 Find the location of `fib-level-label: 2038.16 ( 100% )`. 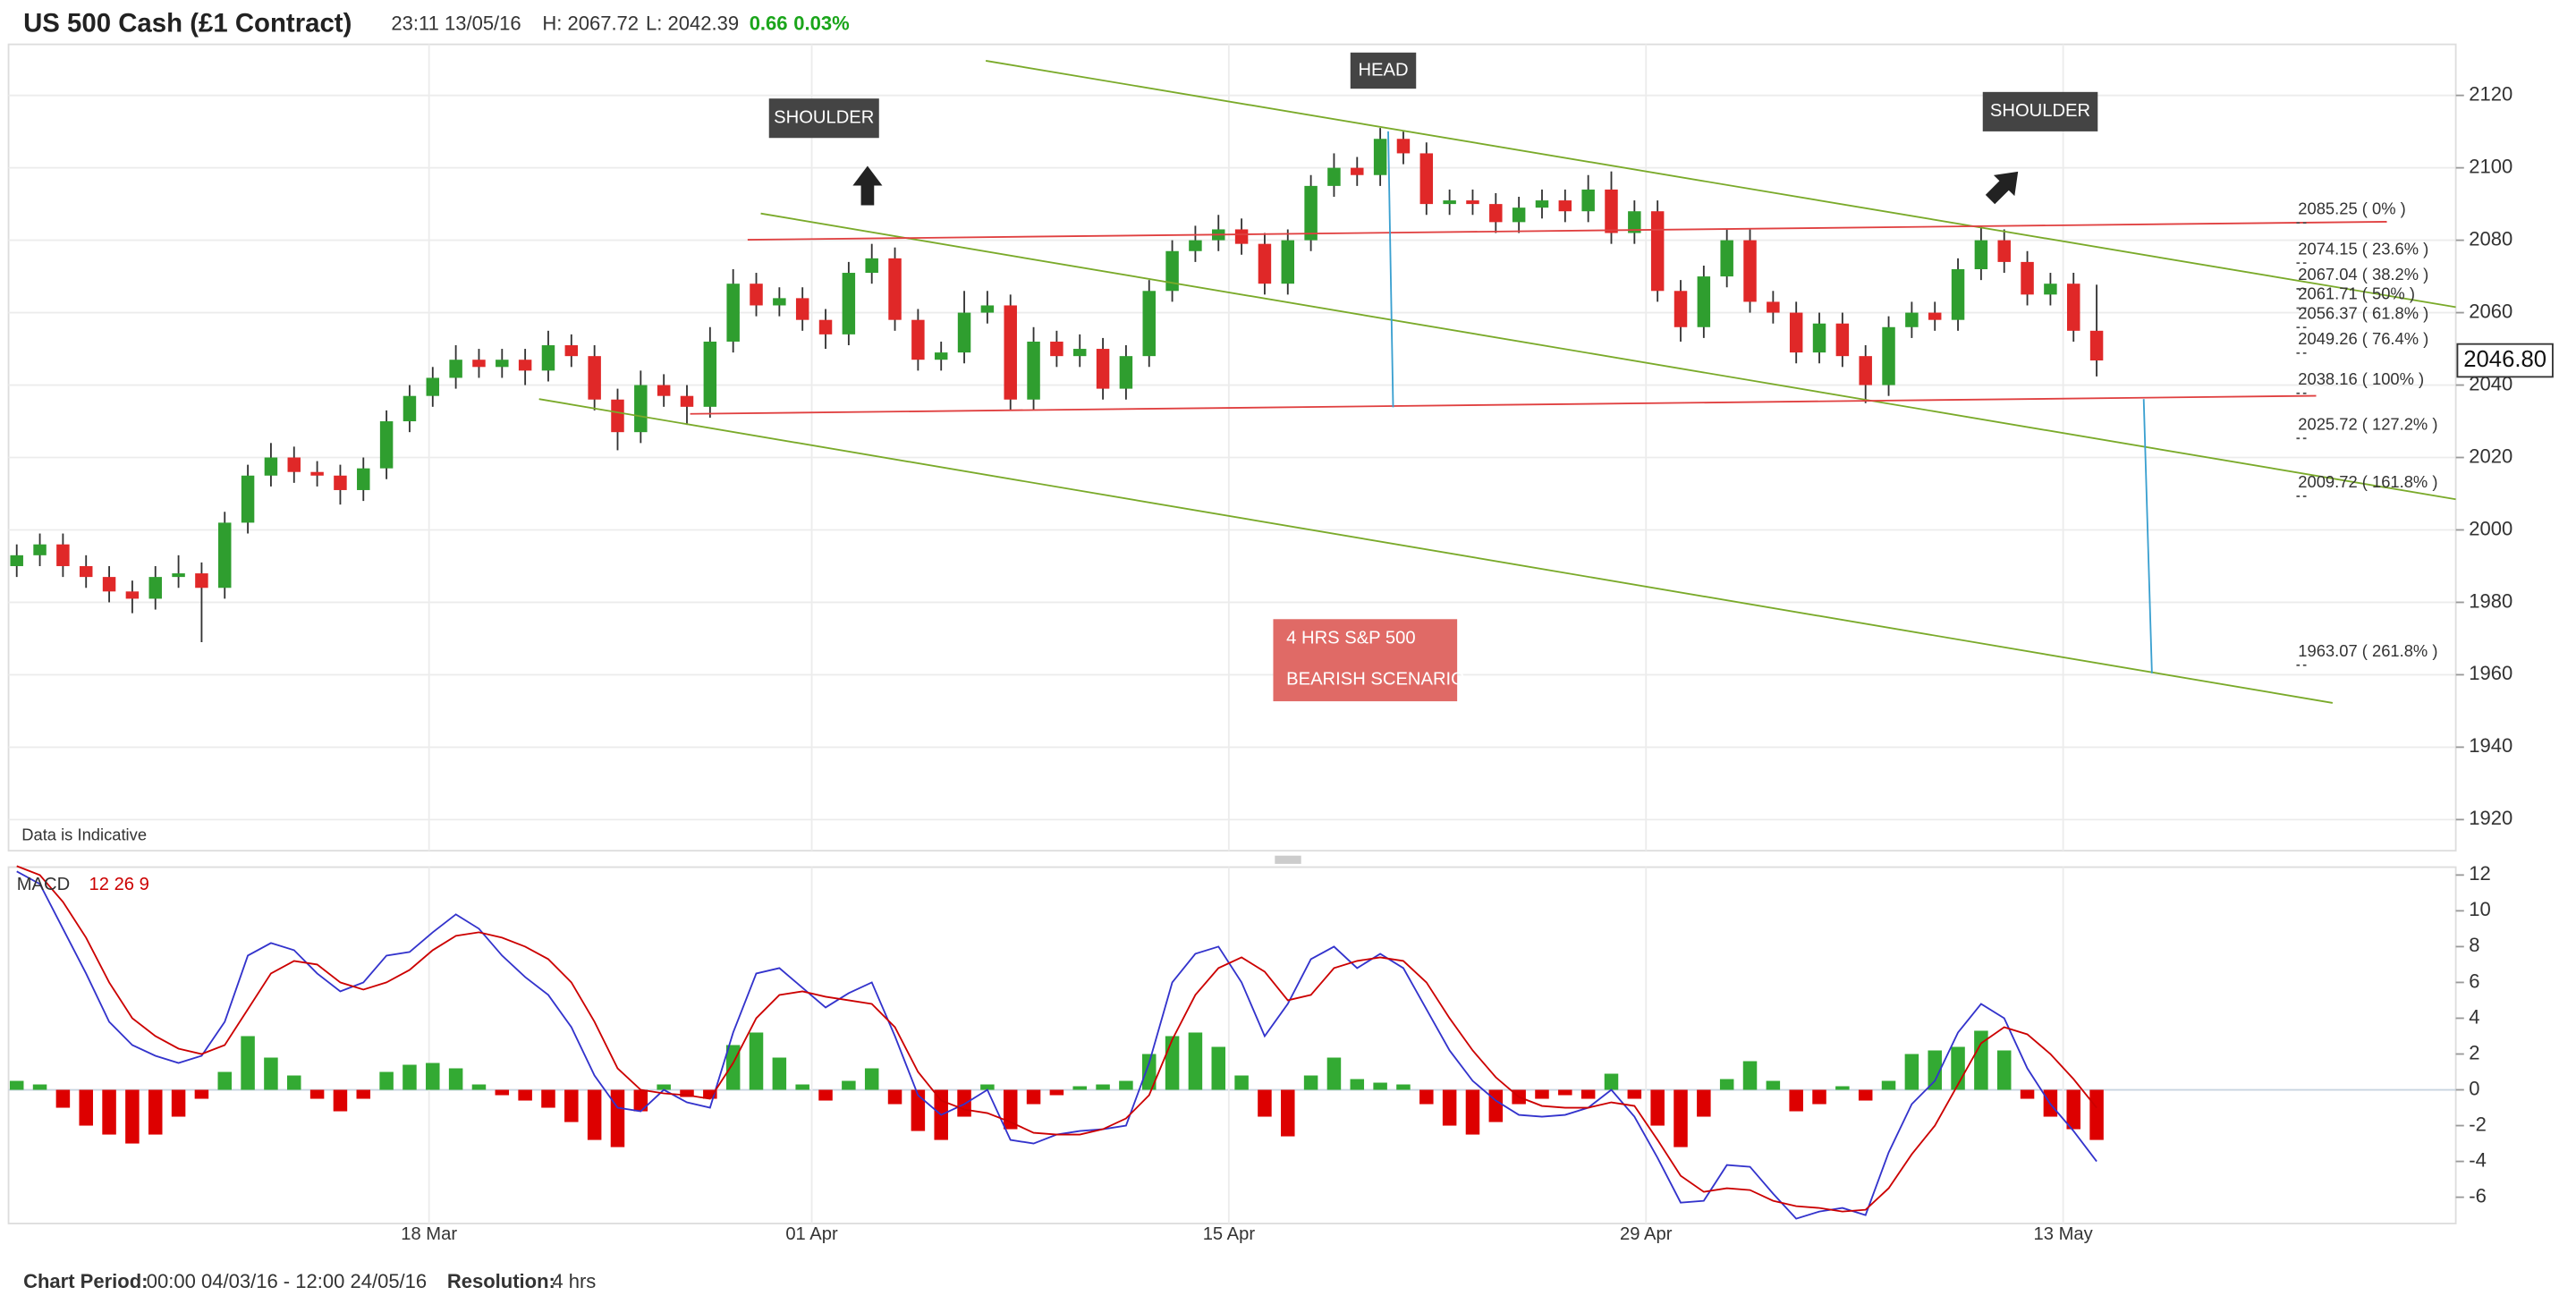

fib-level-label: 2038.16 ( 100% ) is located at coordinates (2361, 378).